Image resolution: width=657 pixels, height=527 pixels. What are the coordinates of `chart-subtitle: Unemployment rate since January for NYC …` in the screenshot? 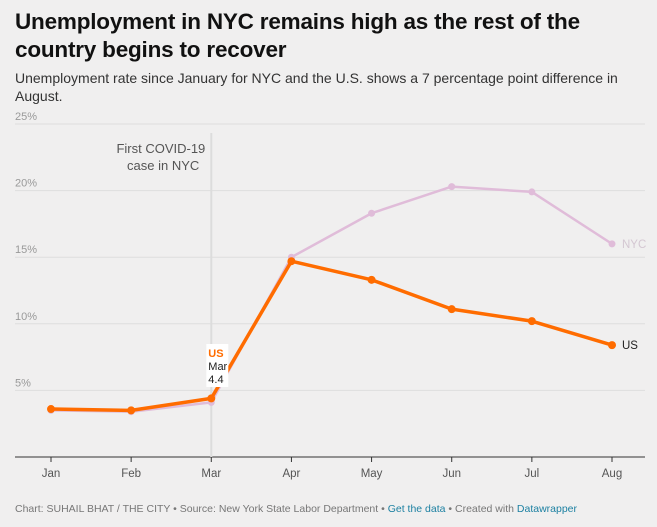 It's located at (316, 87).